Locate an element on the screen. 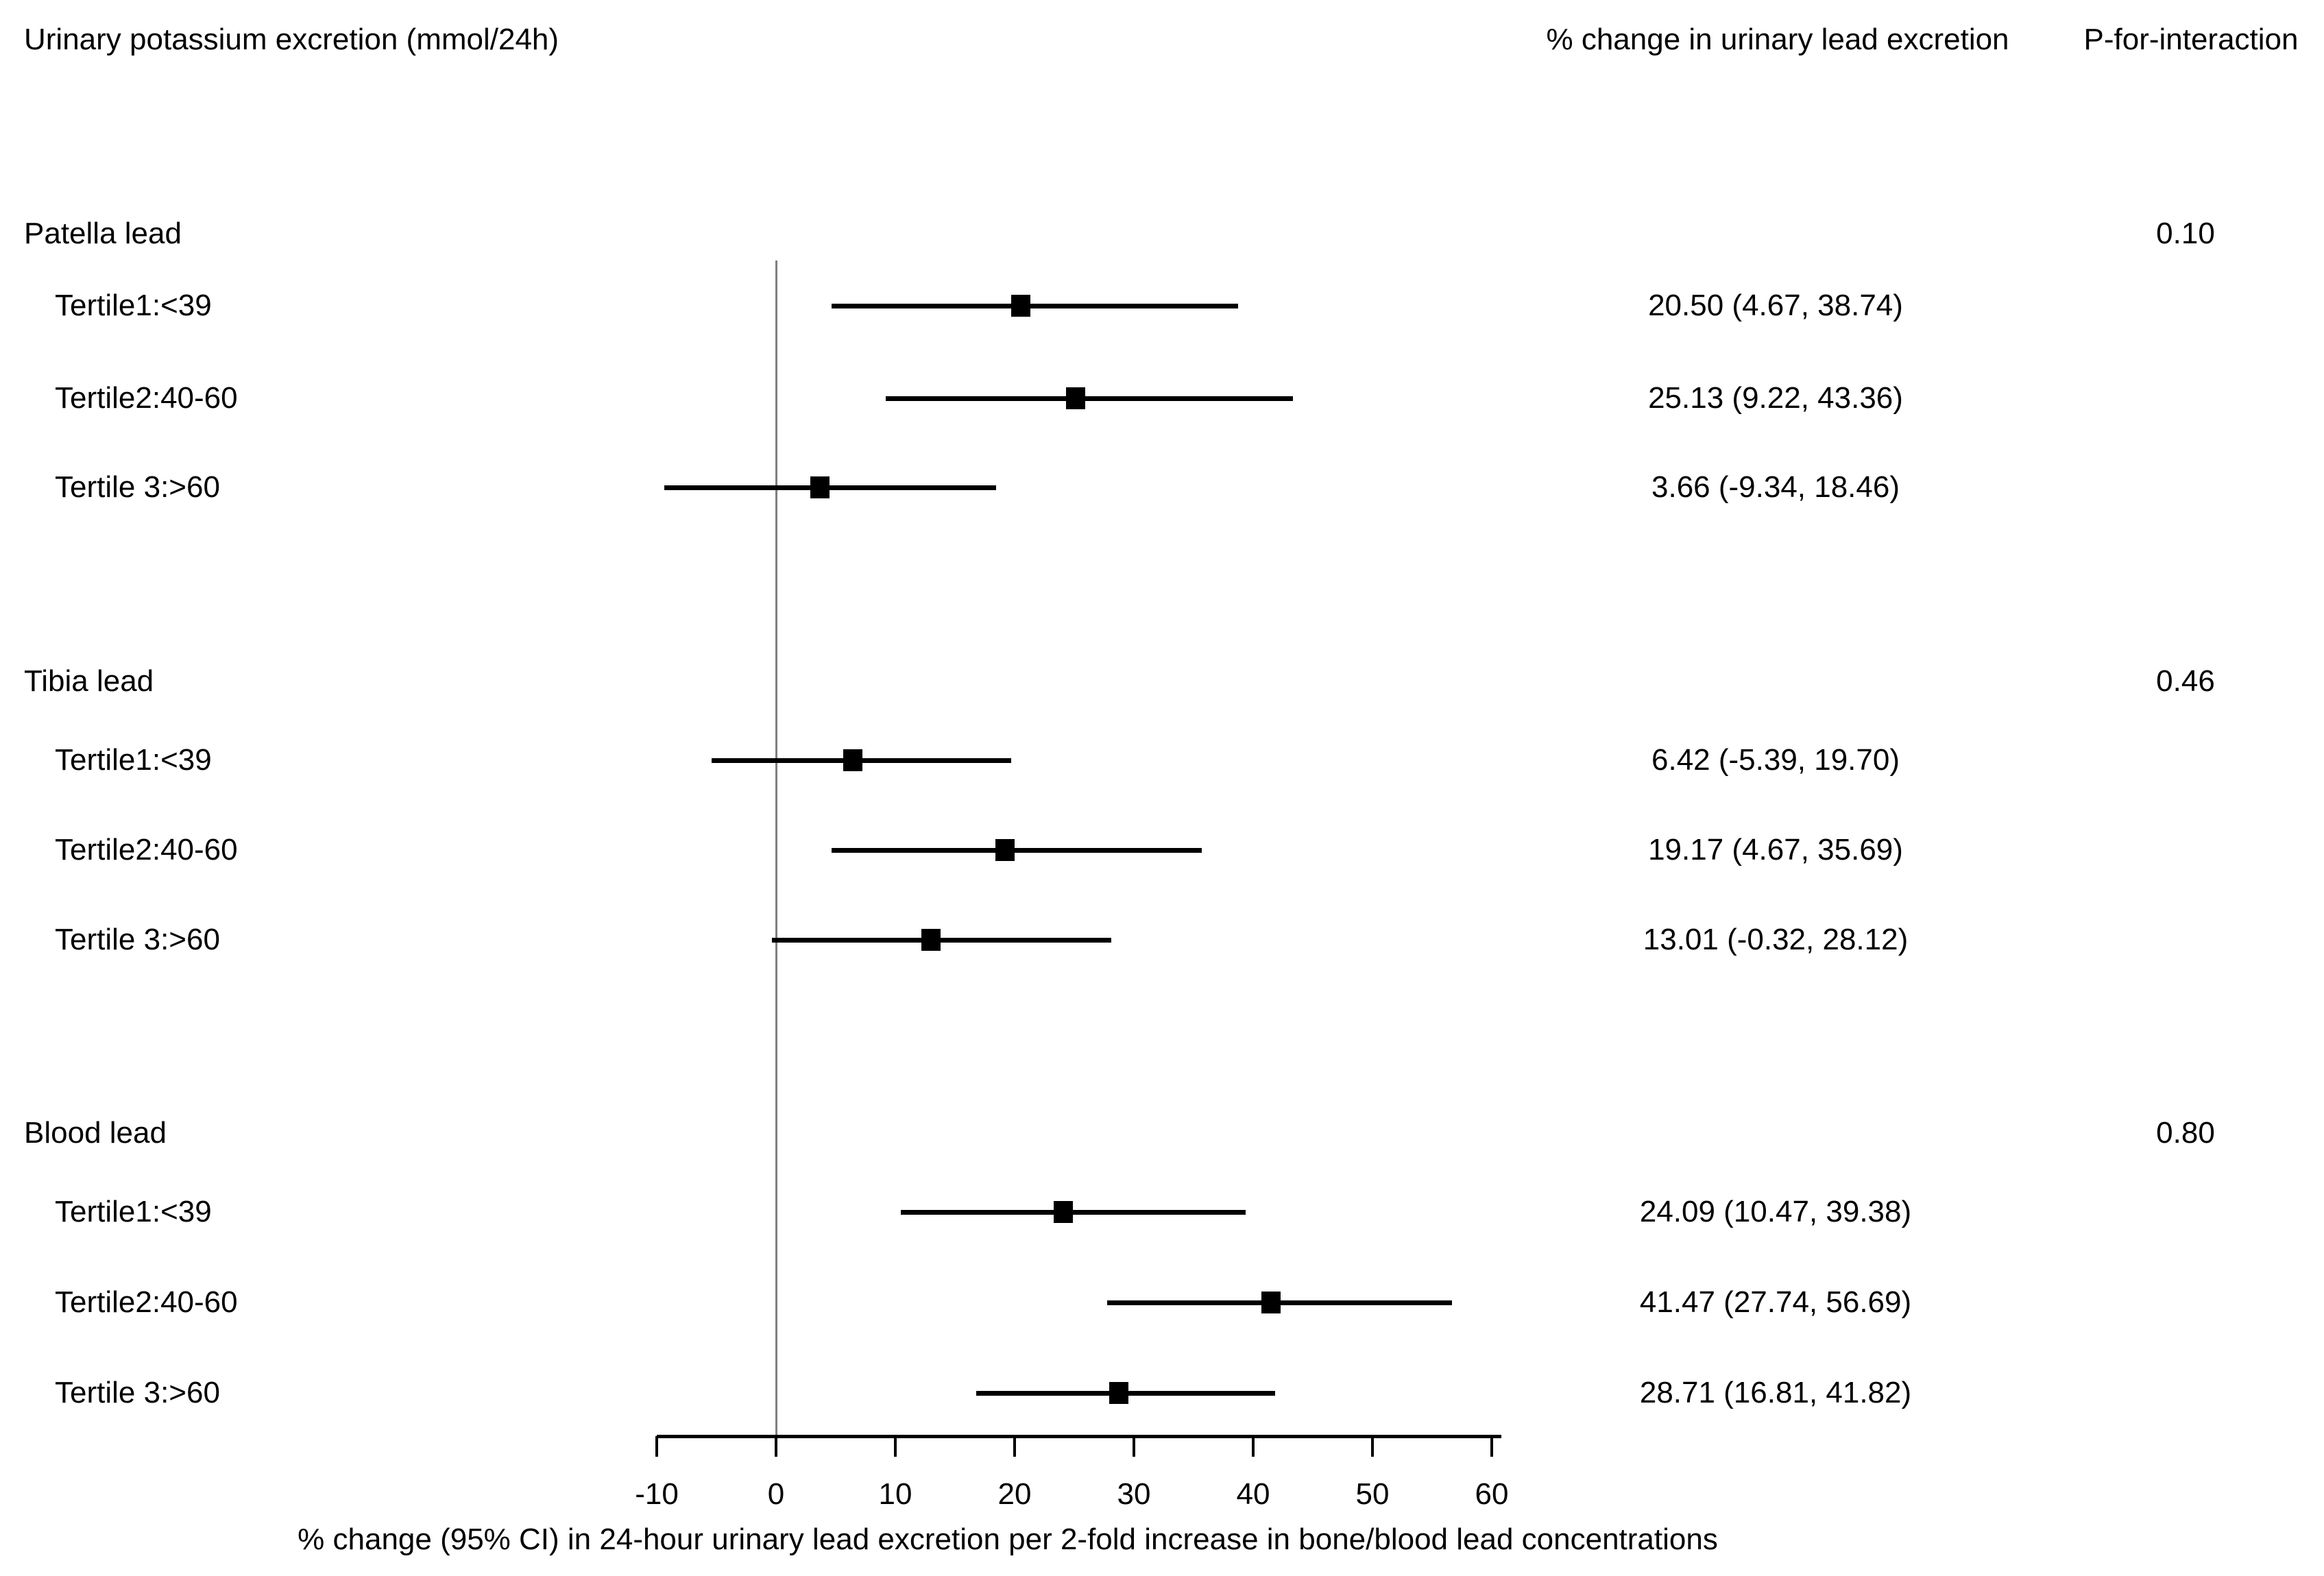 The height and width of the screenshot is (1576, 2324). p-for-interaction-value: 0.46 is located at coordinates (2185, 681).